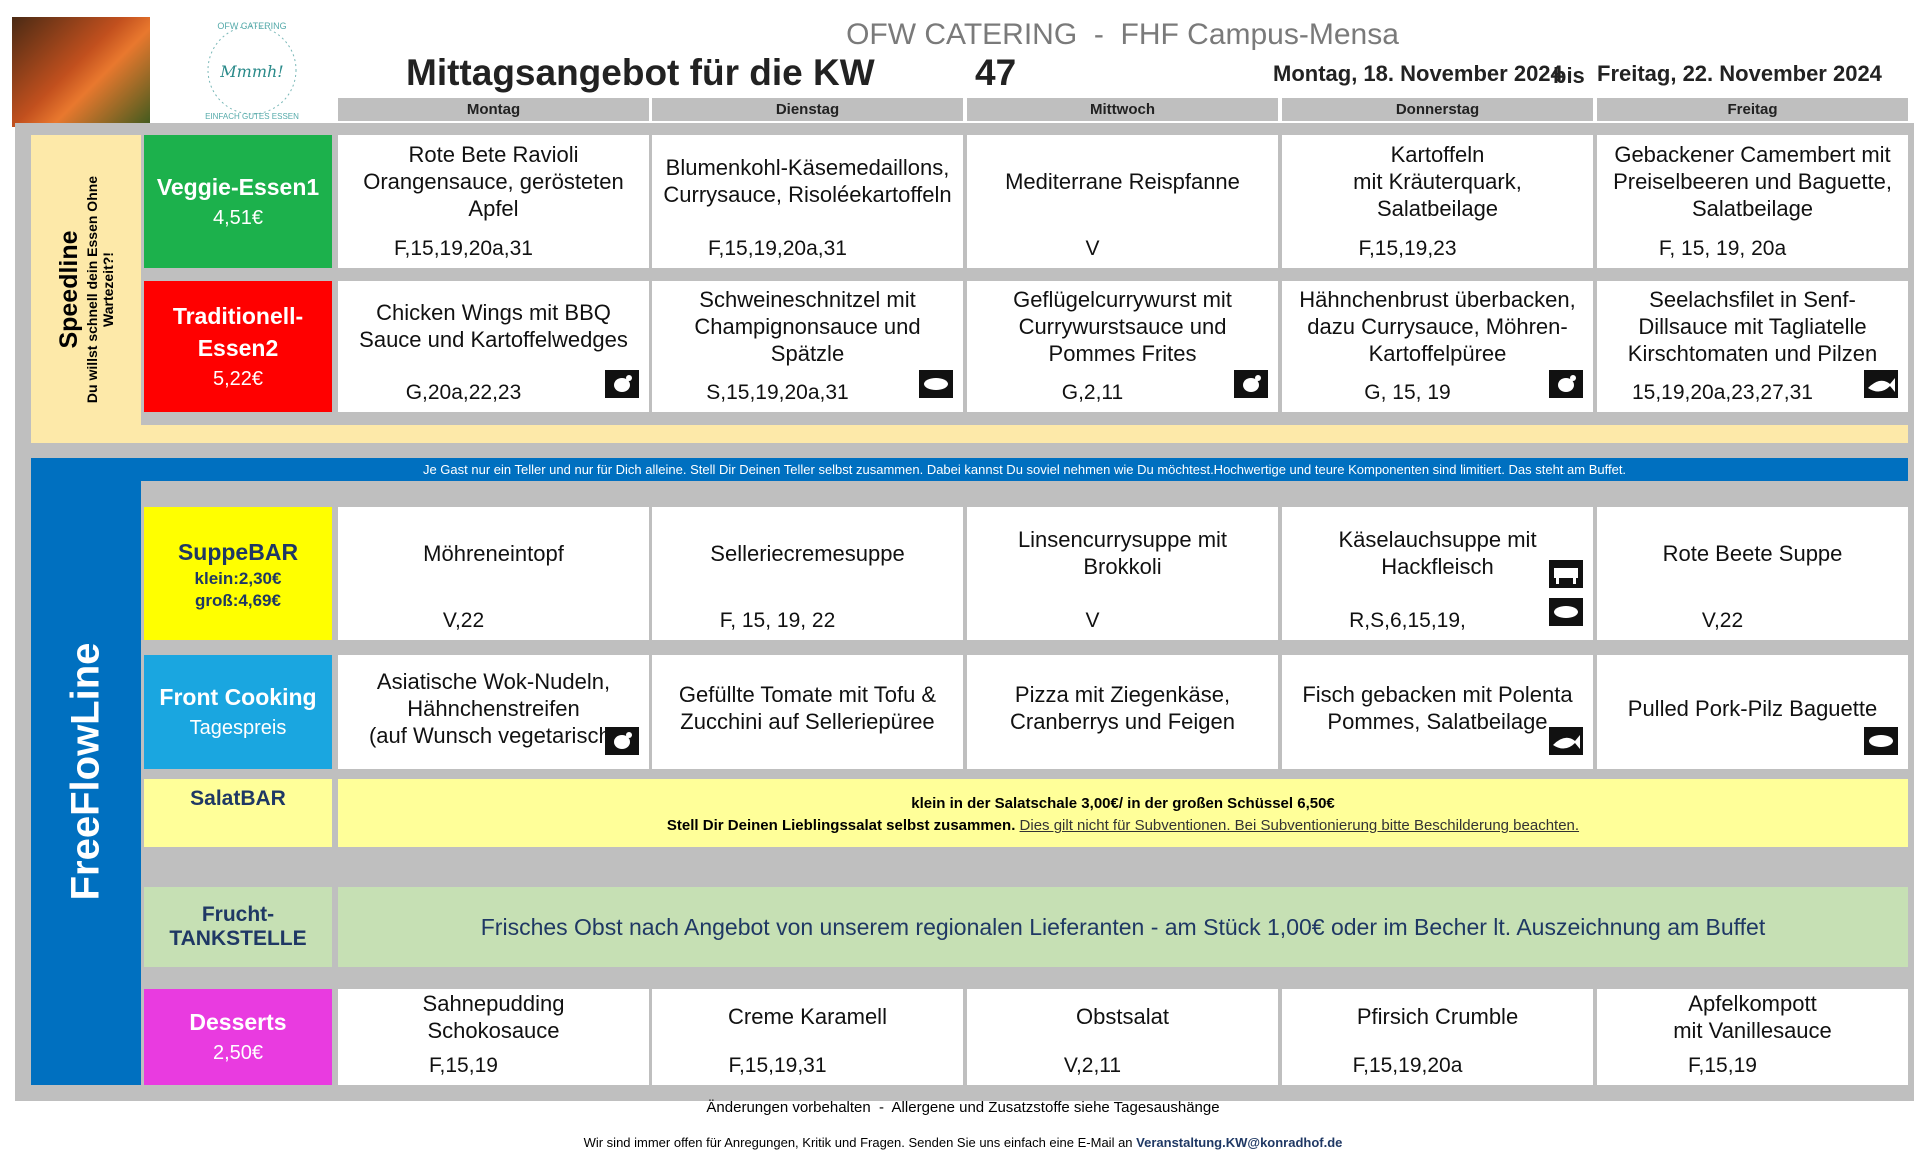  What do you see at coordinates (807, 694) in the screenshot?
I see `dish-line: Gefüllte Tomate mit Tofu &` at bounding box center [807, 694].